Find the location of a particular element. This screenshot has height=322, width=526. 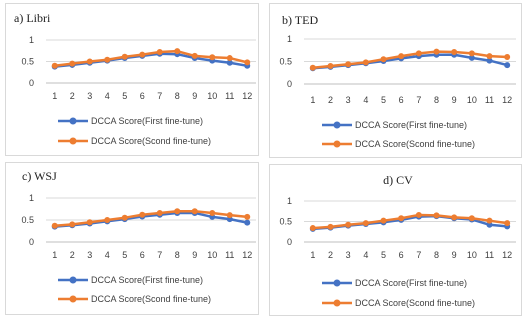

x-tick-label: 5 is located at coordinates (383, 255).